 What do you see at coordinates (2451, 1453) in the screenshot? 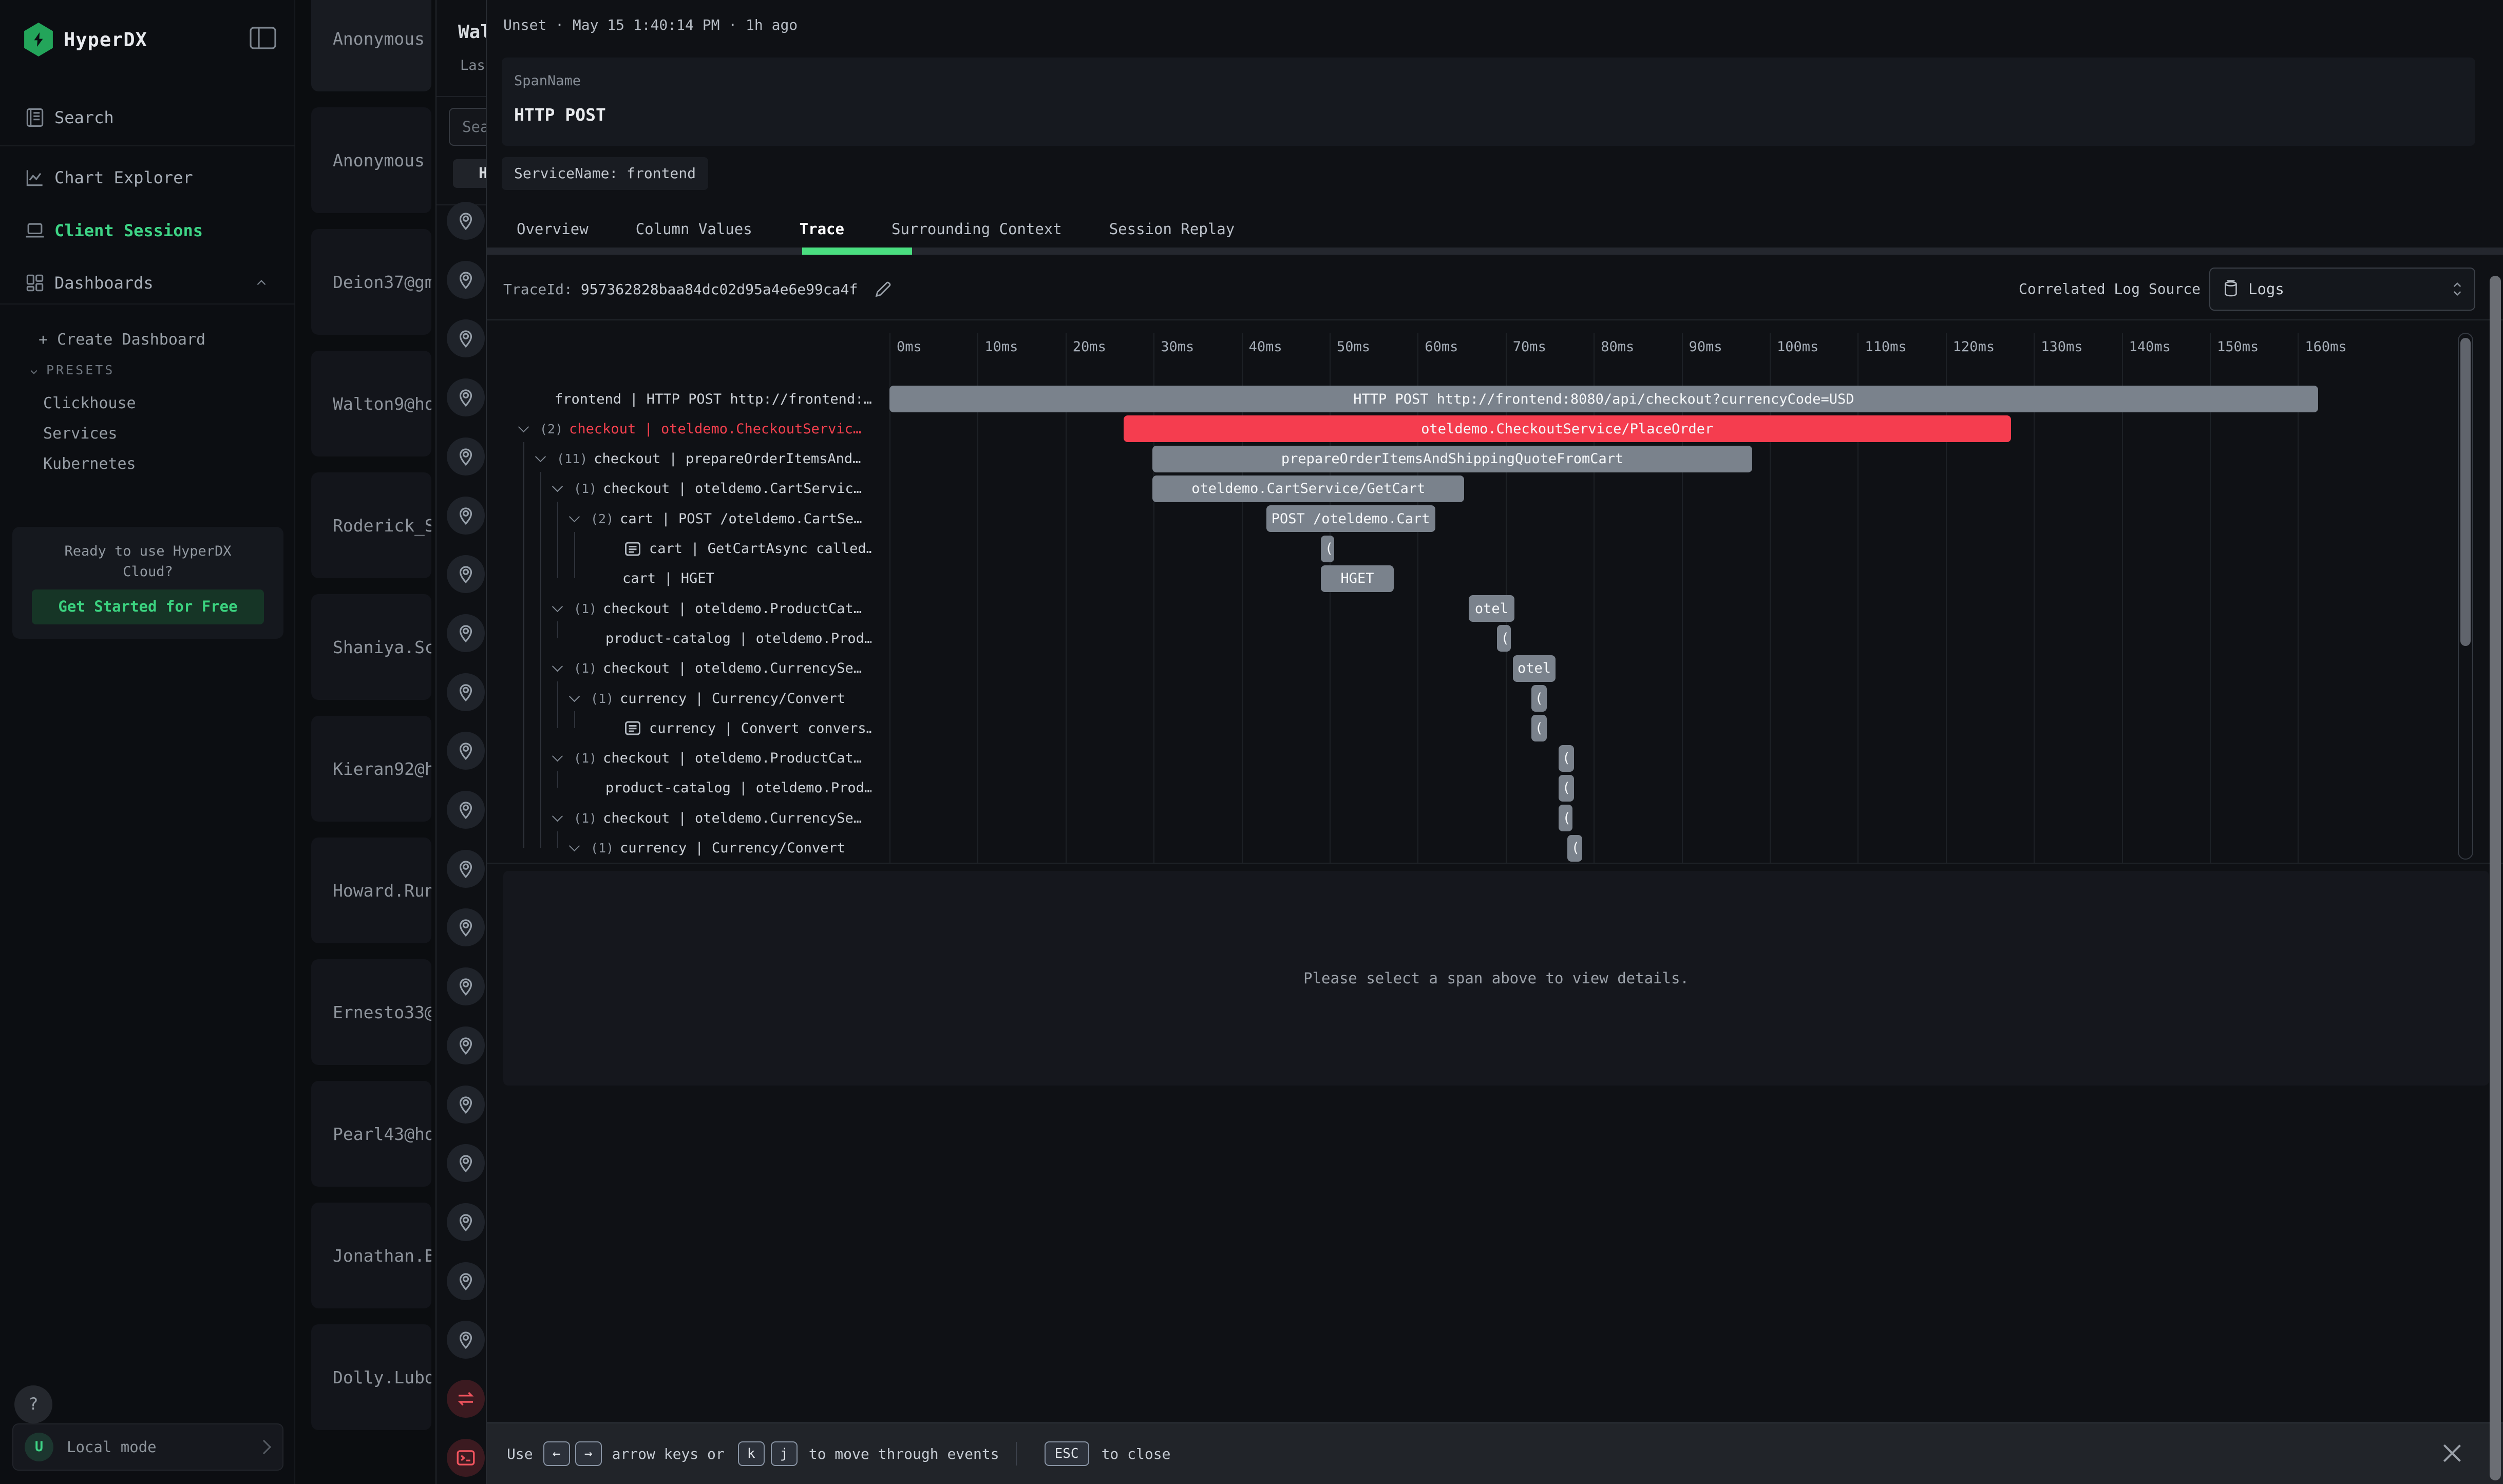
I see `close-icon` at bounding box center [2451, 1453].